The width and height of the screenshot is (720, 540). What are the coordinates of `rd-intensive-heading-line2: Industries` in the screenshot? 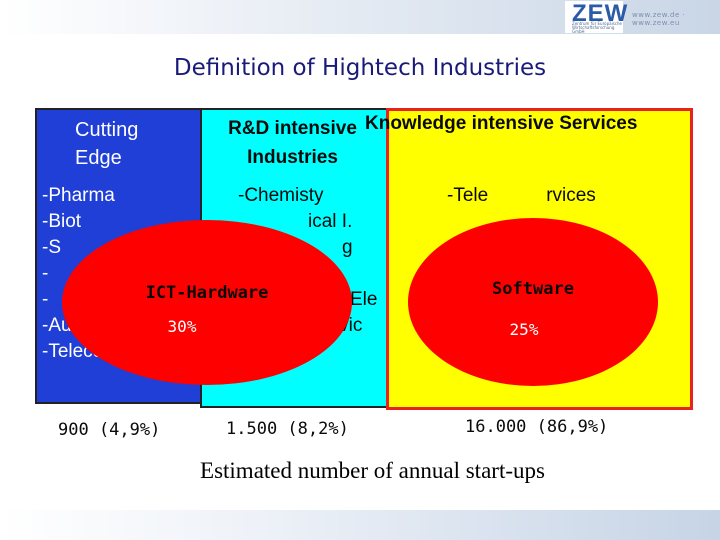 It's located at (292, 157).